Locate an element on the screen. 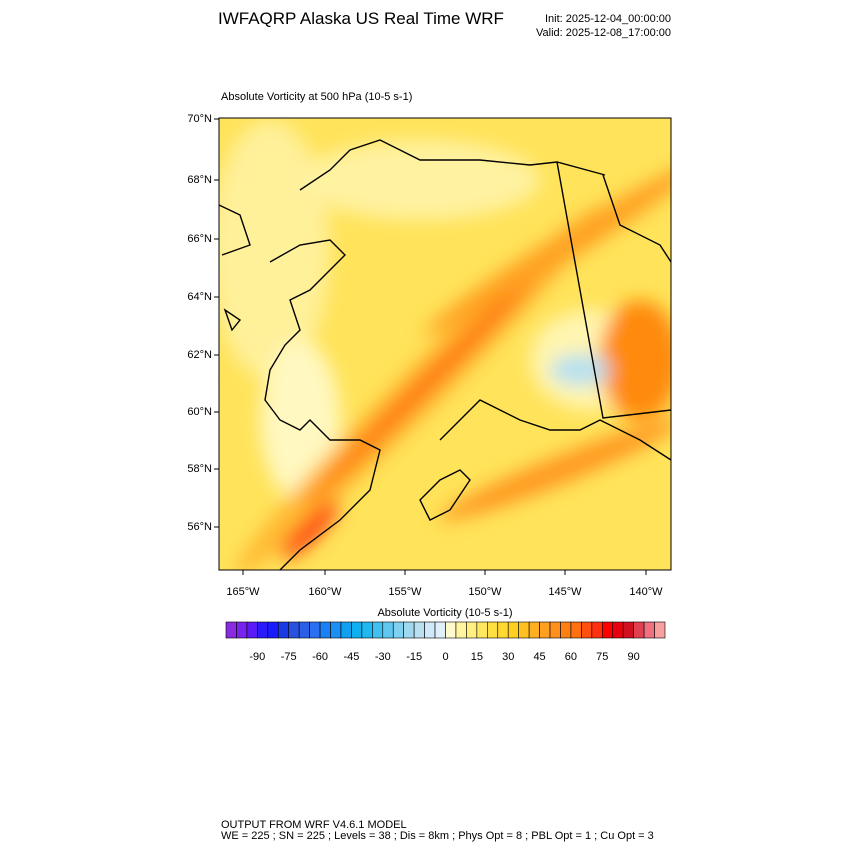  colorbar-label: -60 is located at coordinates (320, 657).